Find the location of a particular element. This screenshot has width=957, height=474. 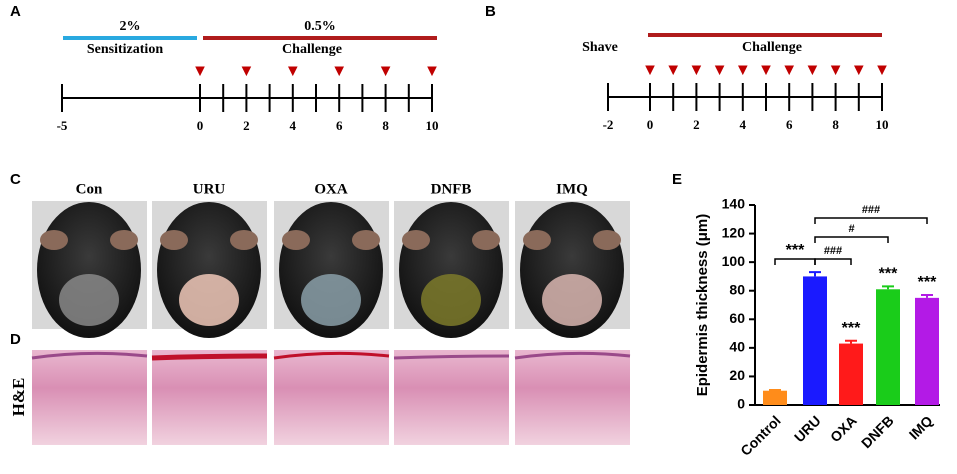

y-tick-label: 140 is located at coordinates (734, 204).